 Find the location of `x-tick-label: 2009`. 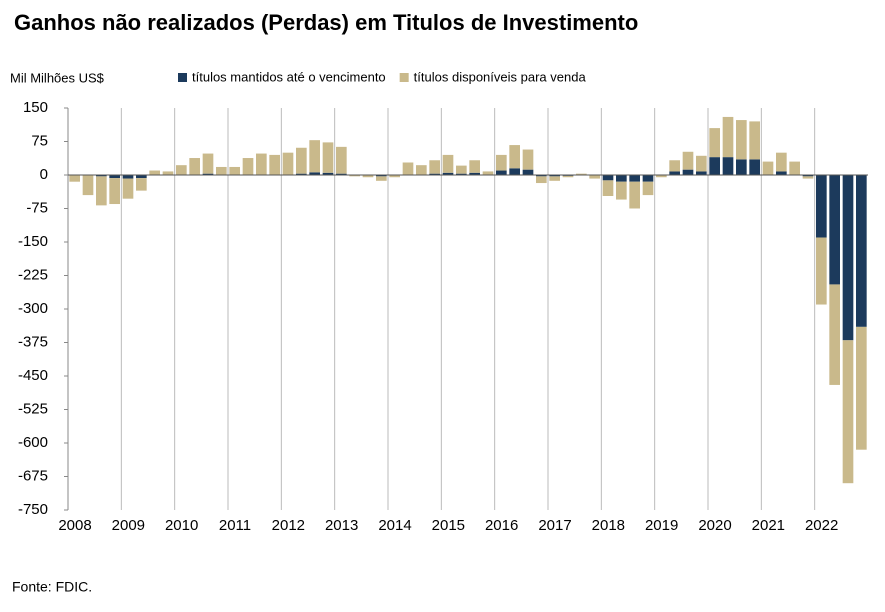

x-tick-label: 2009 is located at coordinates (128, 525).